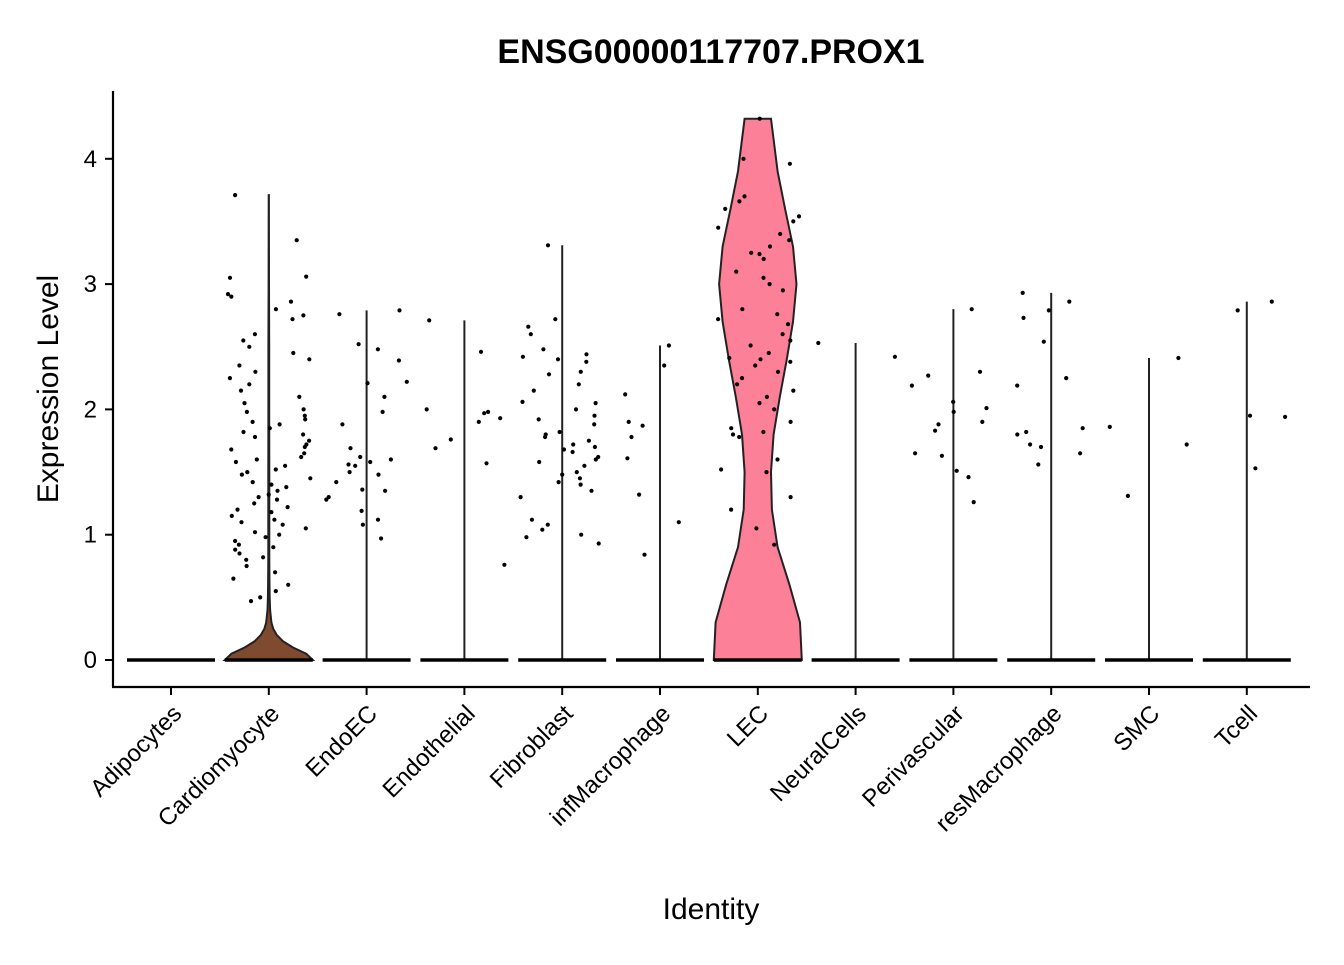  Describe the element at coordinates (757, 389) in the screenshot. I see `violin-LEC` at that location.